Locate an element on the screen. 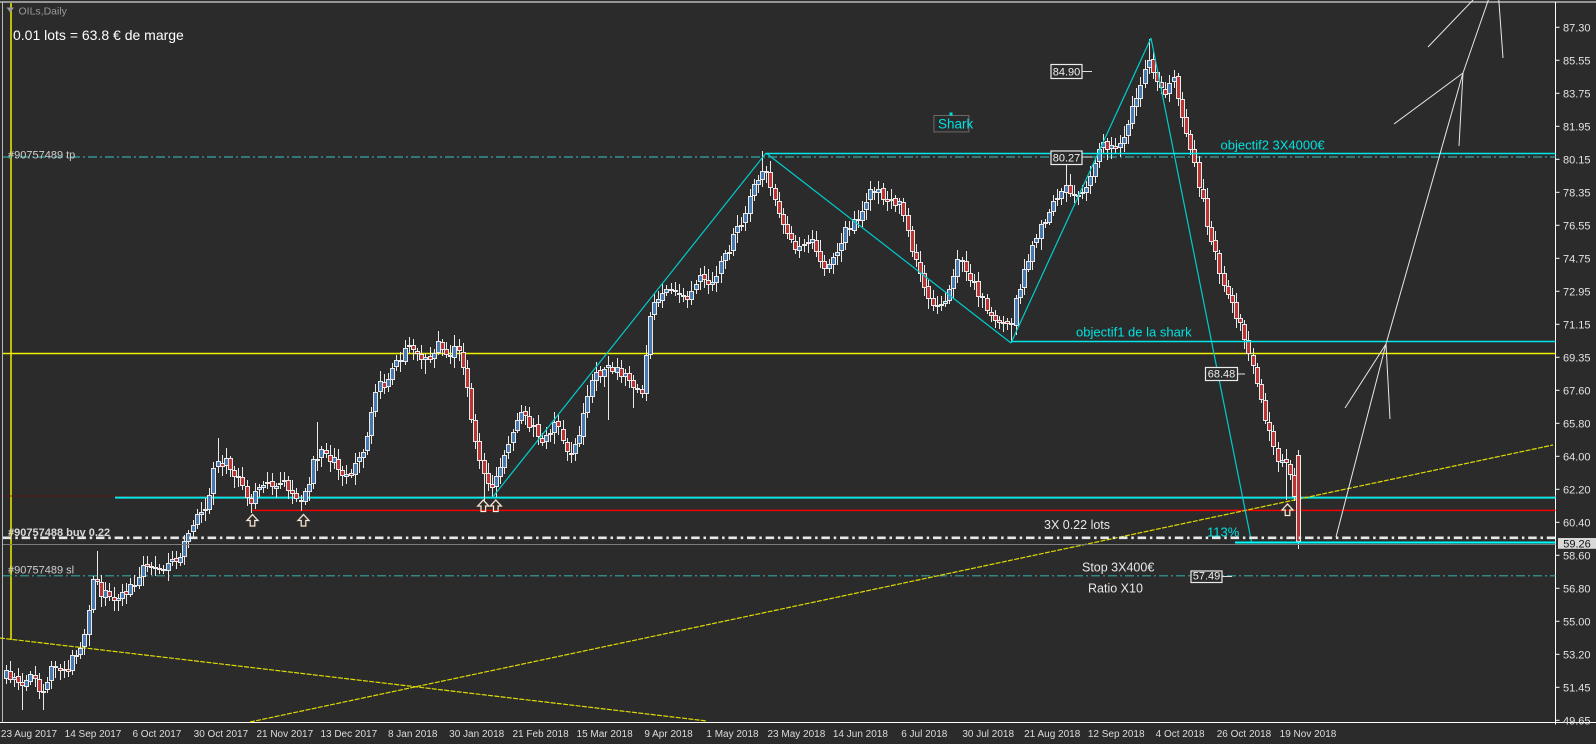  svg-text: 9 Apr 2018 is located at coordinates (668, 734).